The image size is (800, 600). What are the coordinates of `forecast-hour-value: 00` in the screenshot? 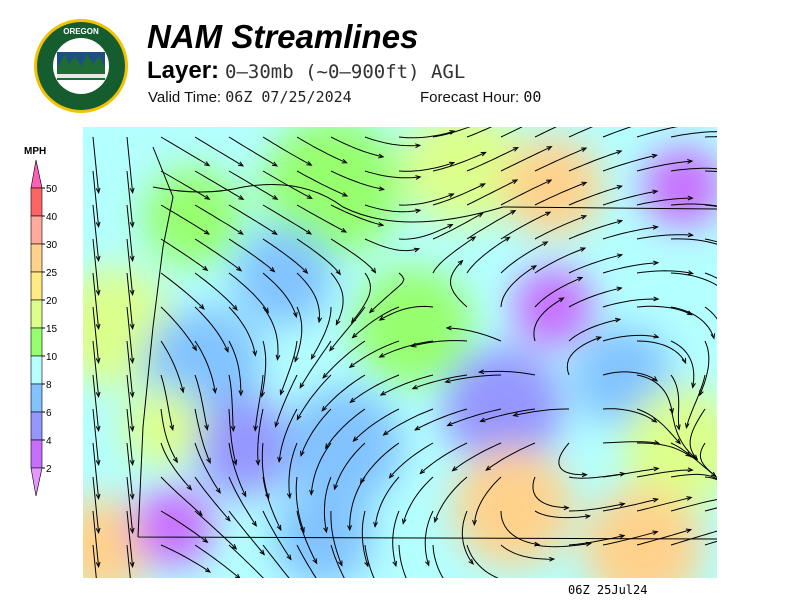 It's located at (532, 97).